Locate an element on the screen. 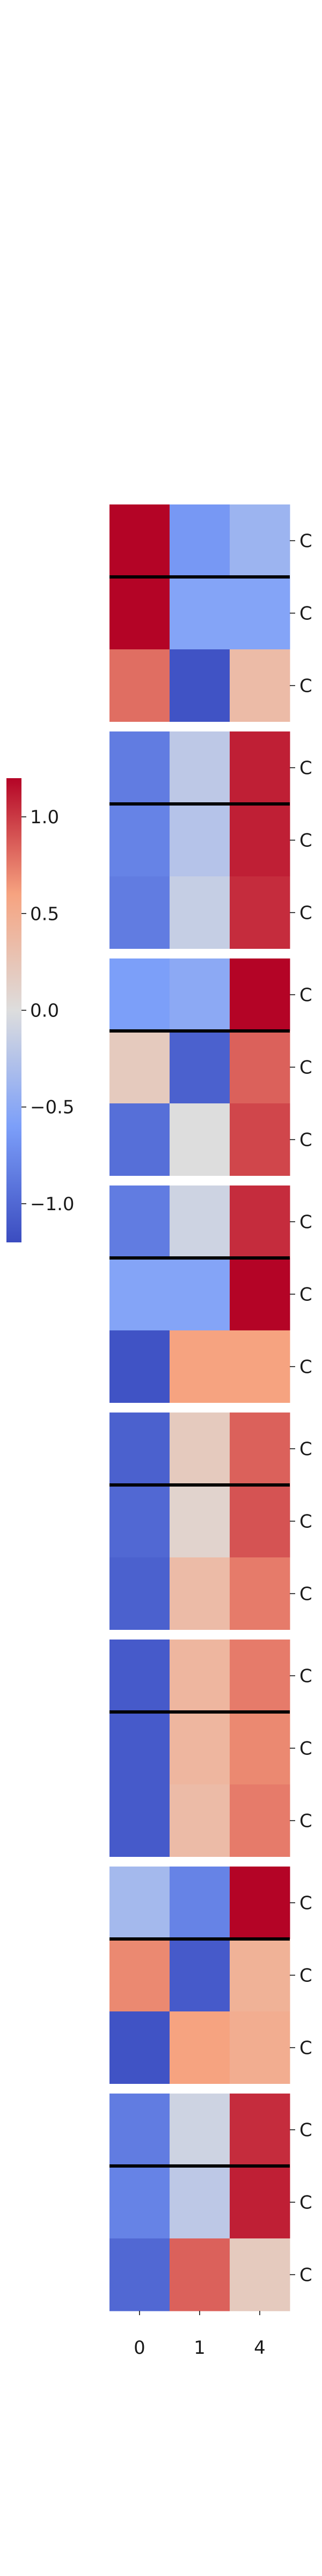 Image resolution: width=322 pixels, height=2576 pixels. colorbar-tick-label: 1.0 is located at coordinates (44, 817).